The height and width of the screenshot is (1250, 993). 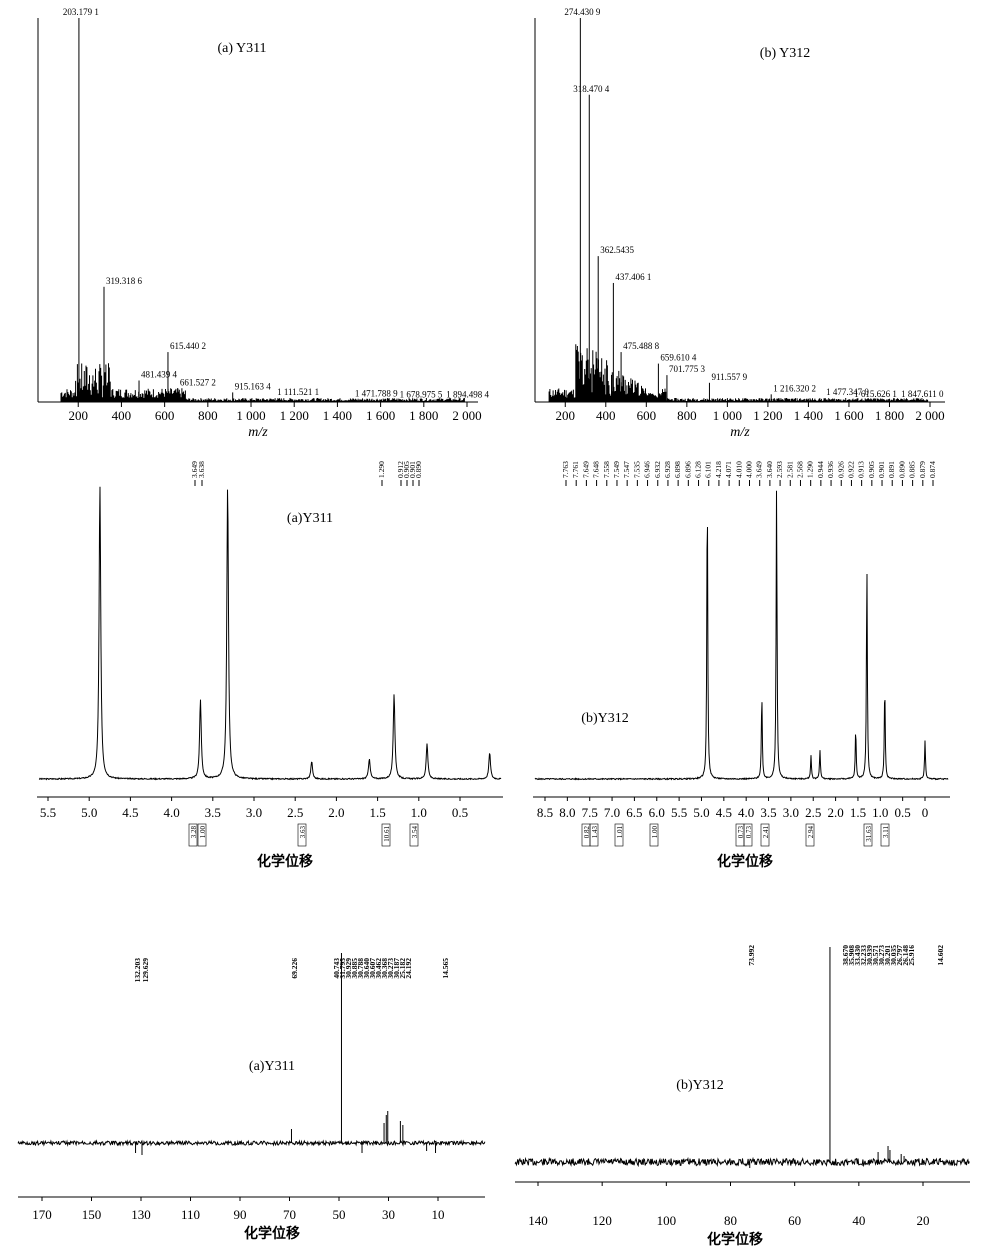 What do you see at coordinates (438, 1214) in the screenshot?
I see `x-tick-label: 10` at bounding box center [438, 1214].